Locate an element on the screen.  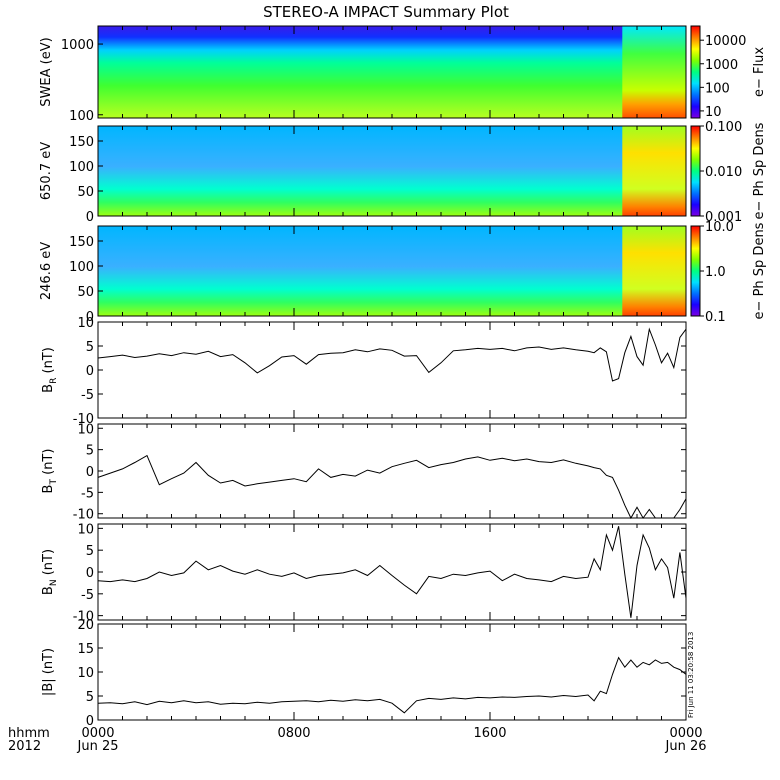
xtick-date-label: Jun 25 is located at coordinates (98, 746).